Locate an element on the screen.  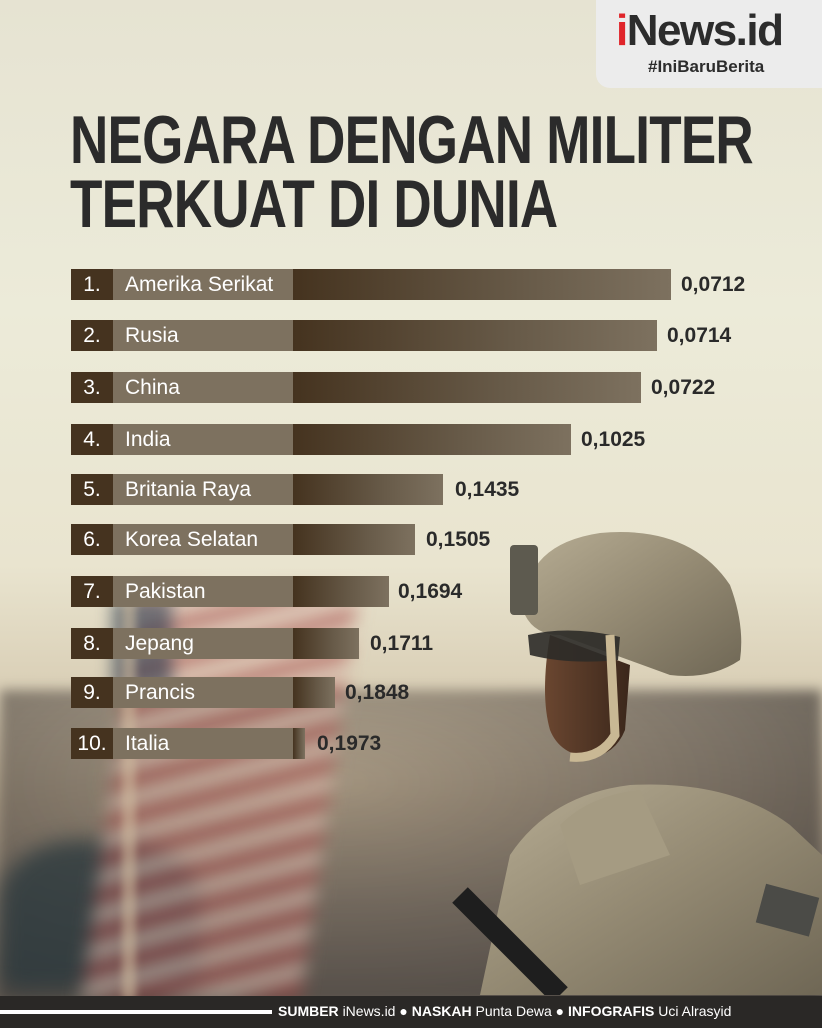
country-label: India is located at coordinates (203, 439).